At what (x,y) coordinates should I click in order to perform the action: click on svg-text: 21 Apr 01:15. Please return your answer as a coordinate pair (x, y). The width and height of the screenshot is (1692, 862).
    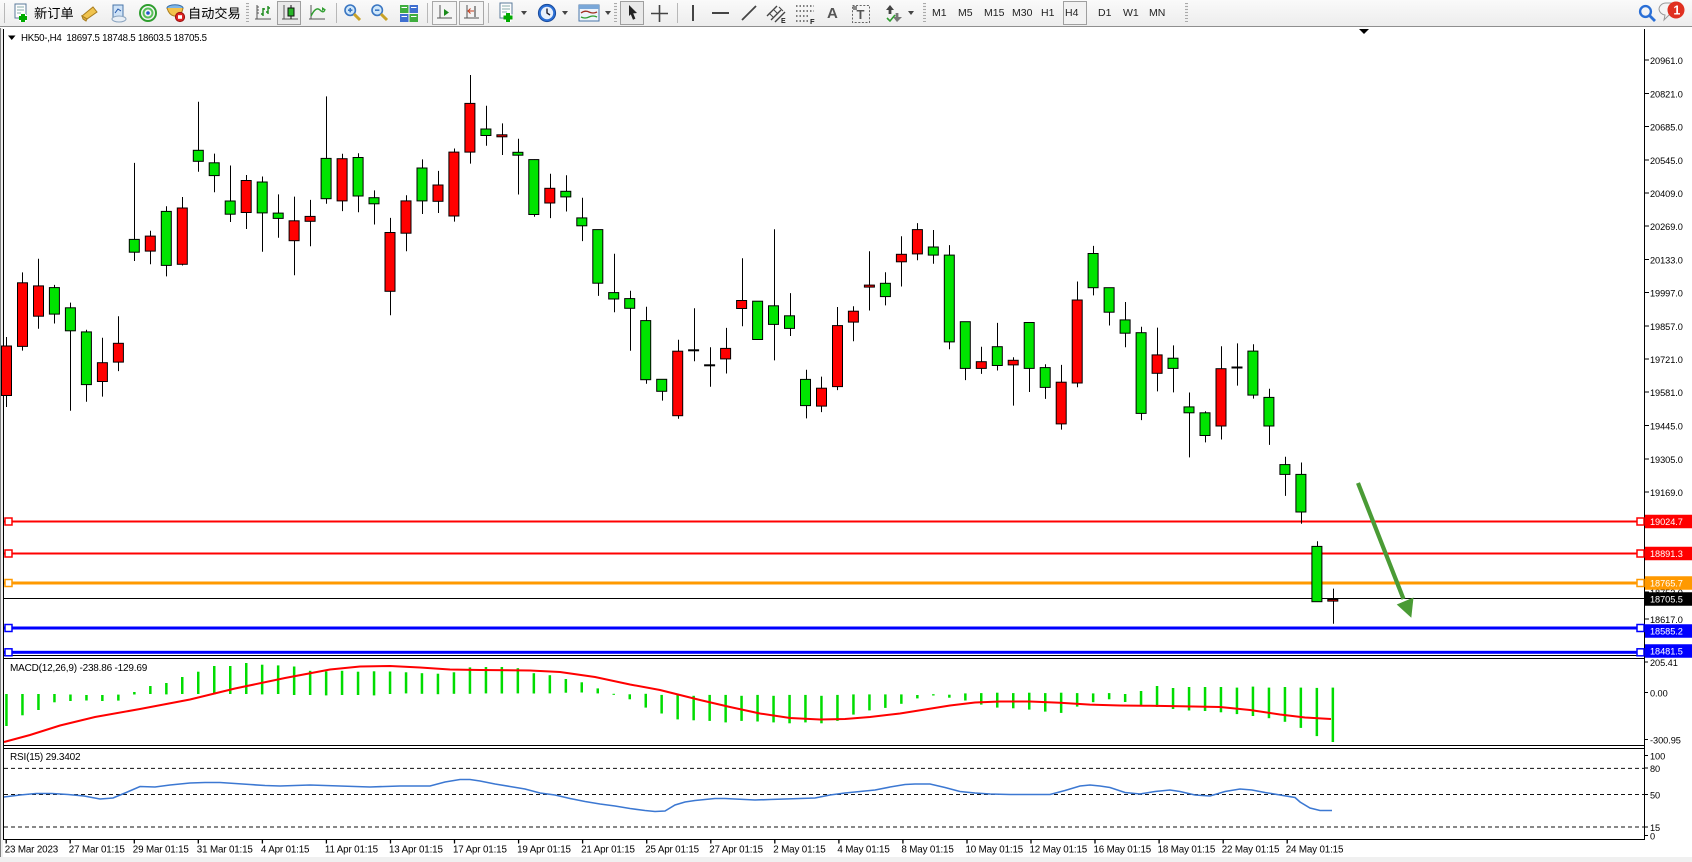
    Looking at the image, I should click on (608, 850).